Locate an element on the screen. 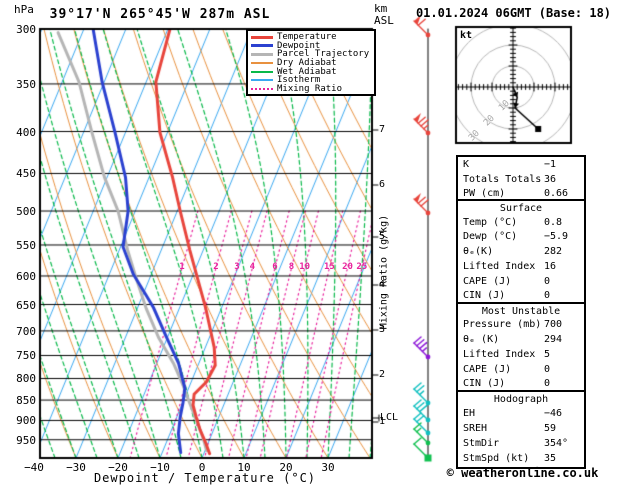 The height and width of the screenshot is (486, 629). mixing-ratio-value-label: 15 is located at coordinates (329, 267).